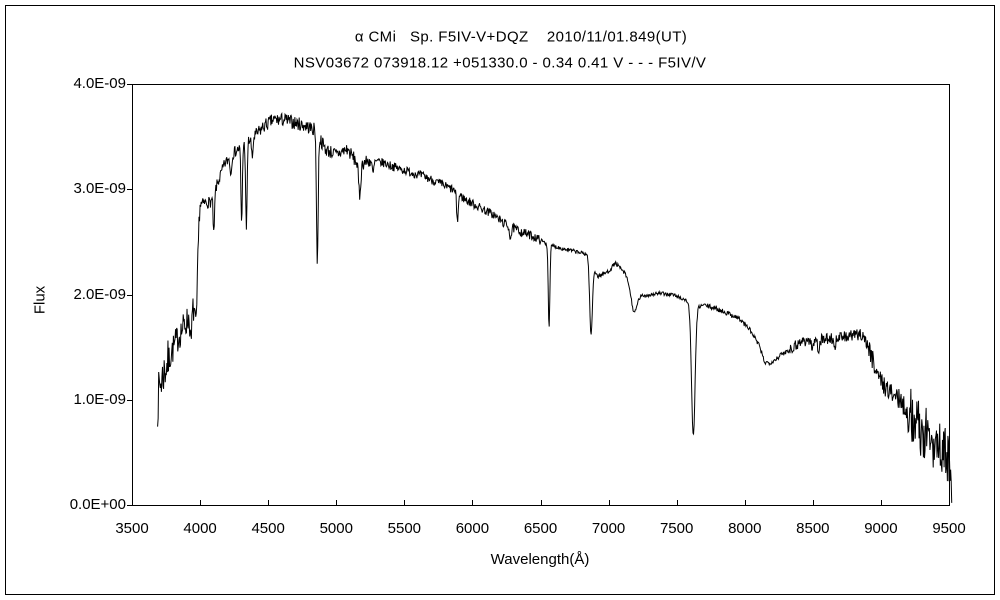 The width and height of the screenshot is (1000, 600). I want to click on y-axis-tick-label: 3.0E-09, so click(99, 189).